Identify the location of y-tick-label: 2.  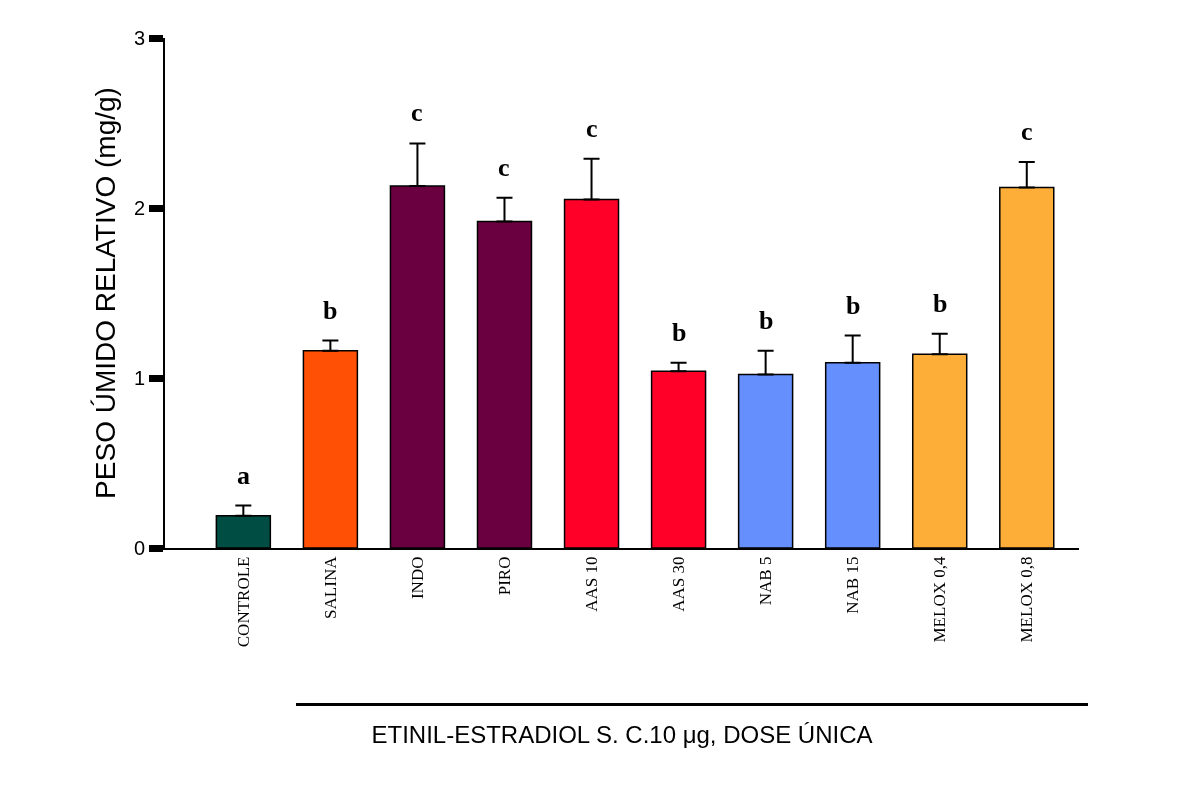
(139, 208).